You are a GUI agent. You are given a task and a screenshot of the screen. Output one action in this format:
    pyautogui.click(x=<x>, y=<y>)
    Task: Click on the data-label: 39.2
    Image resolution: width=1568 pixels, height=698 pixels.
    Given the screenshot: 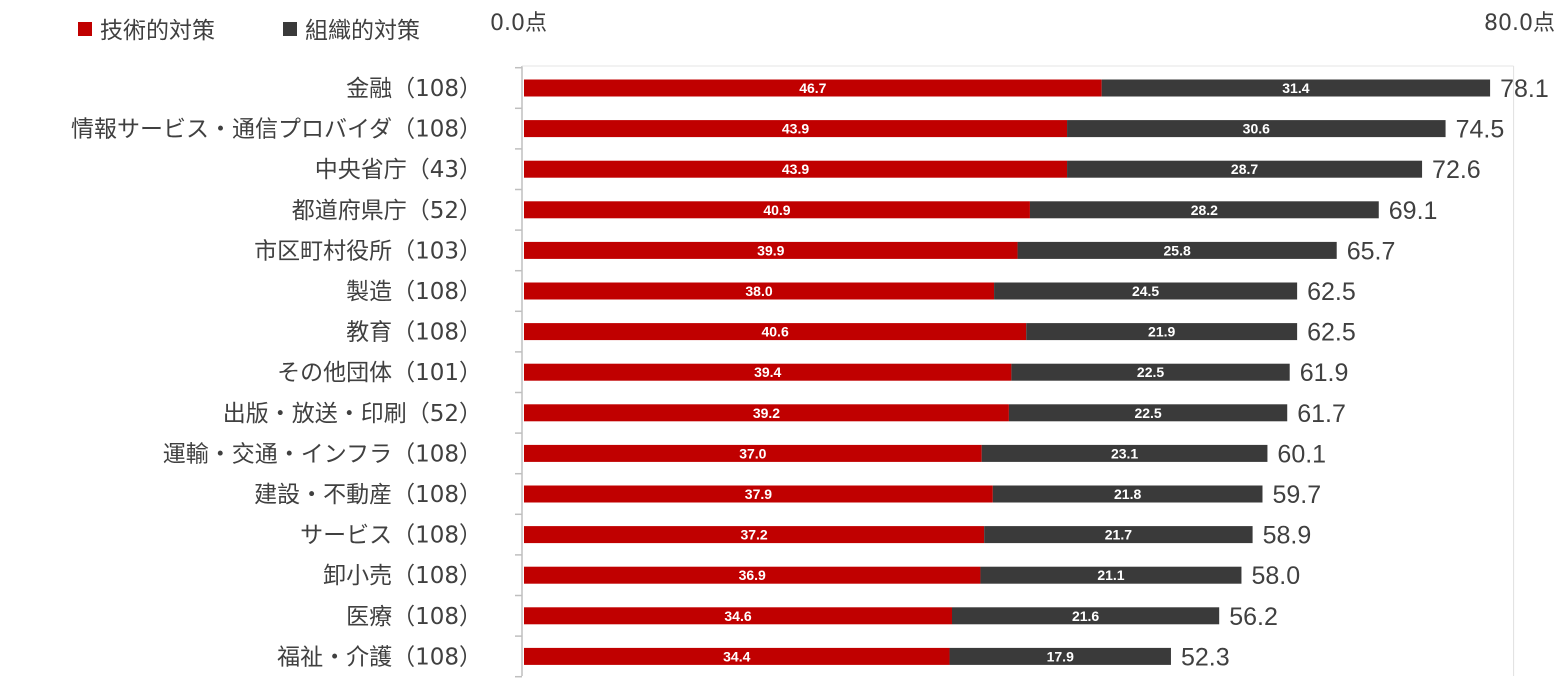 What is the action you would take?
    pyautogui.click(x=766, y=413)
    